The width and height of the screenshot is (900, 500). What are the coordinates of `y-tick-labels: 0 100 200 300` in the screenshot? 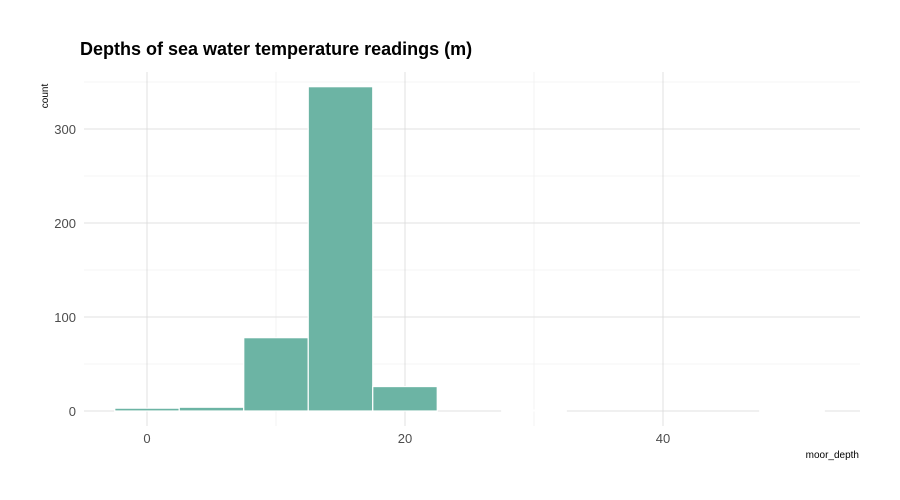 It's located at (65, 270).